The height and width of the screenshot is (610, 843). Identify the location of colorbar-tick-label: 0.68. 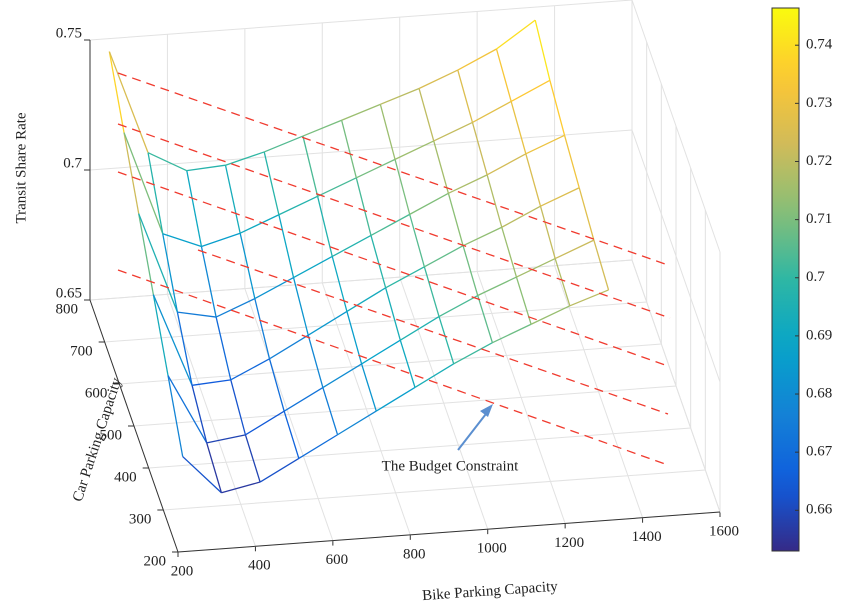
(819, 393).